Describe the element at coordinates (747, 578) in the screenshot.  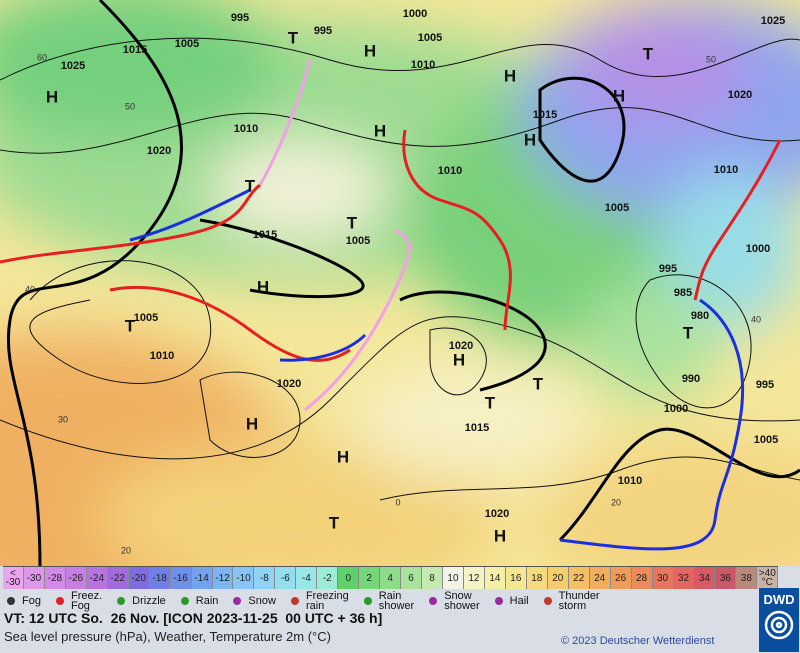
I see `scale-cell: 38` at that location.